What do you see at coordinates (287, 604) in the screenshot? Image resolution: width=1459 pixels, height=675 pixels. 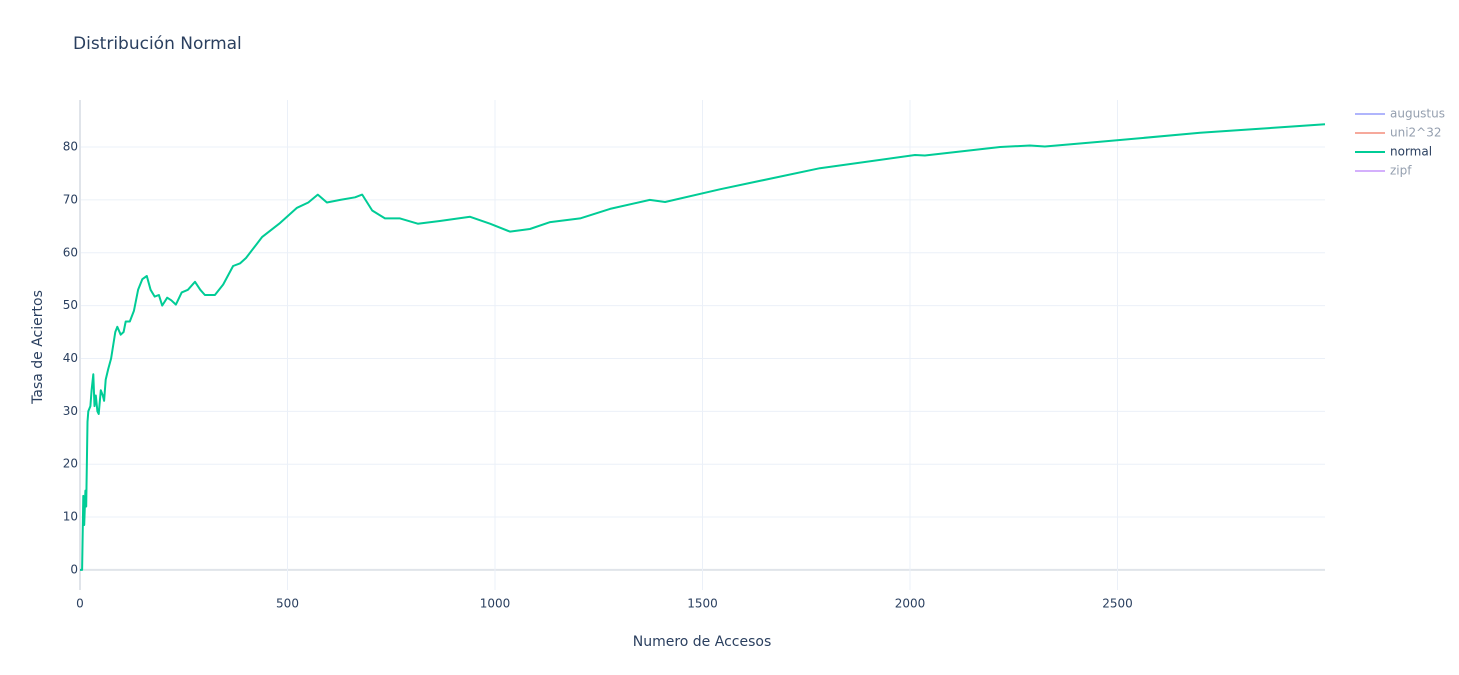 I see `x-tick-label: 500` at bounding box center [287, 604].